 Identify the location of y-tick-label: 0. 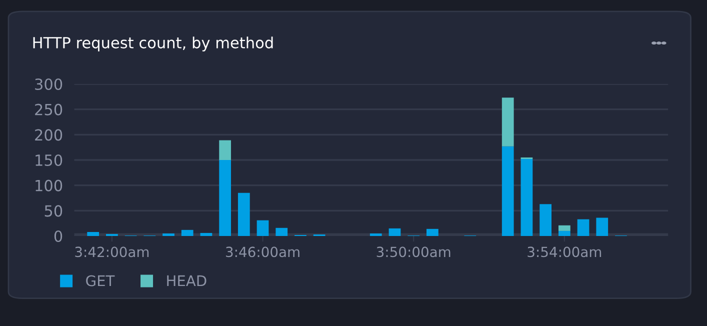
(58, 236).